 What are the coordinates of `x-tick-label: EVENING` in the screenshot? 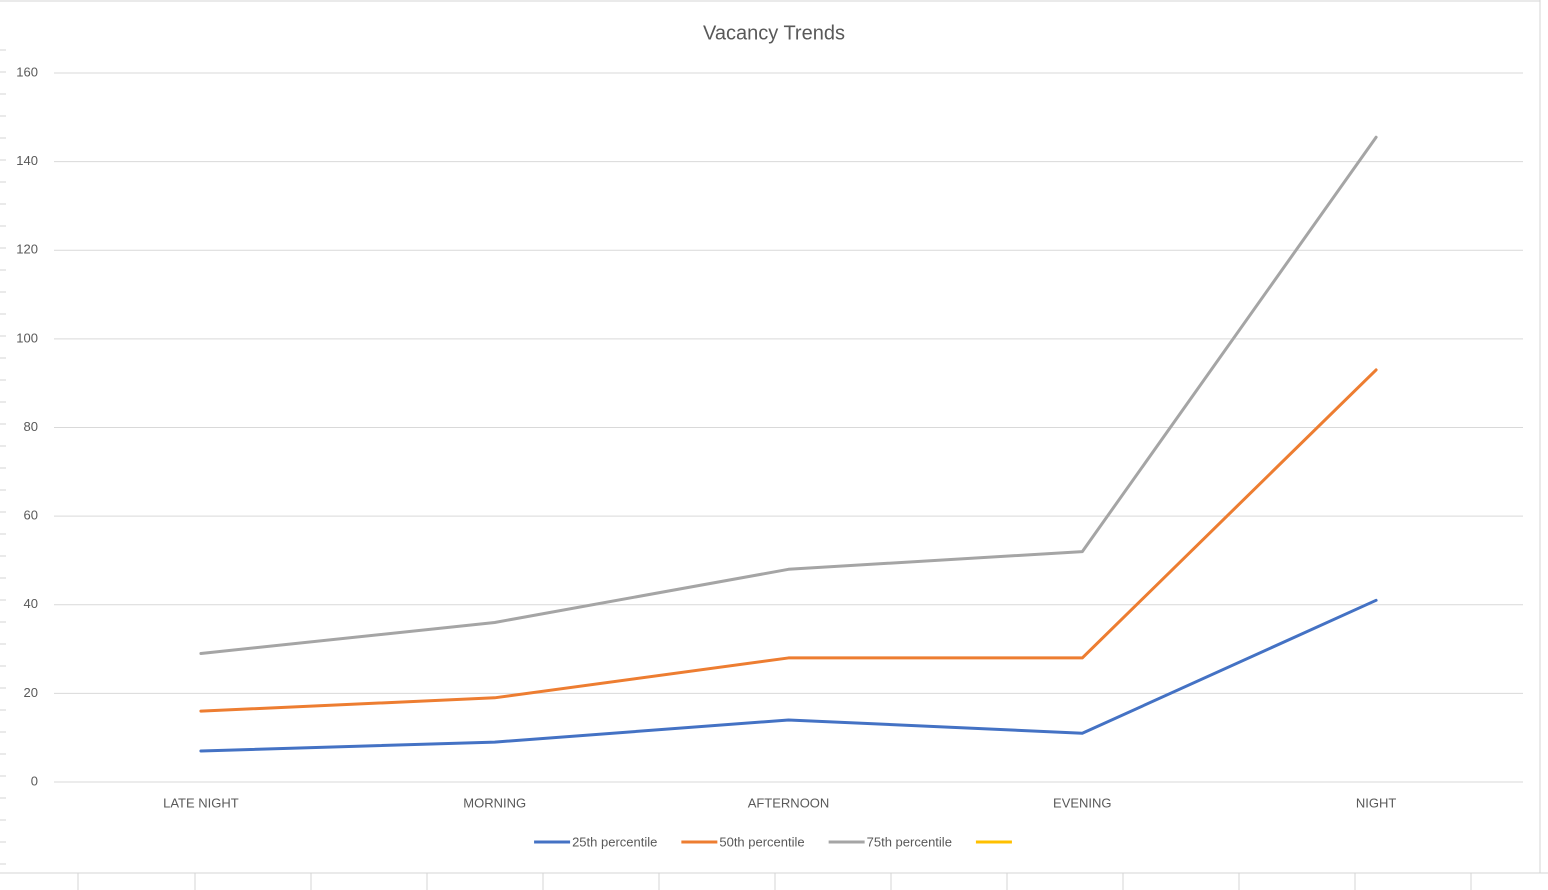 It's located at (1082, 802).